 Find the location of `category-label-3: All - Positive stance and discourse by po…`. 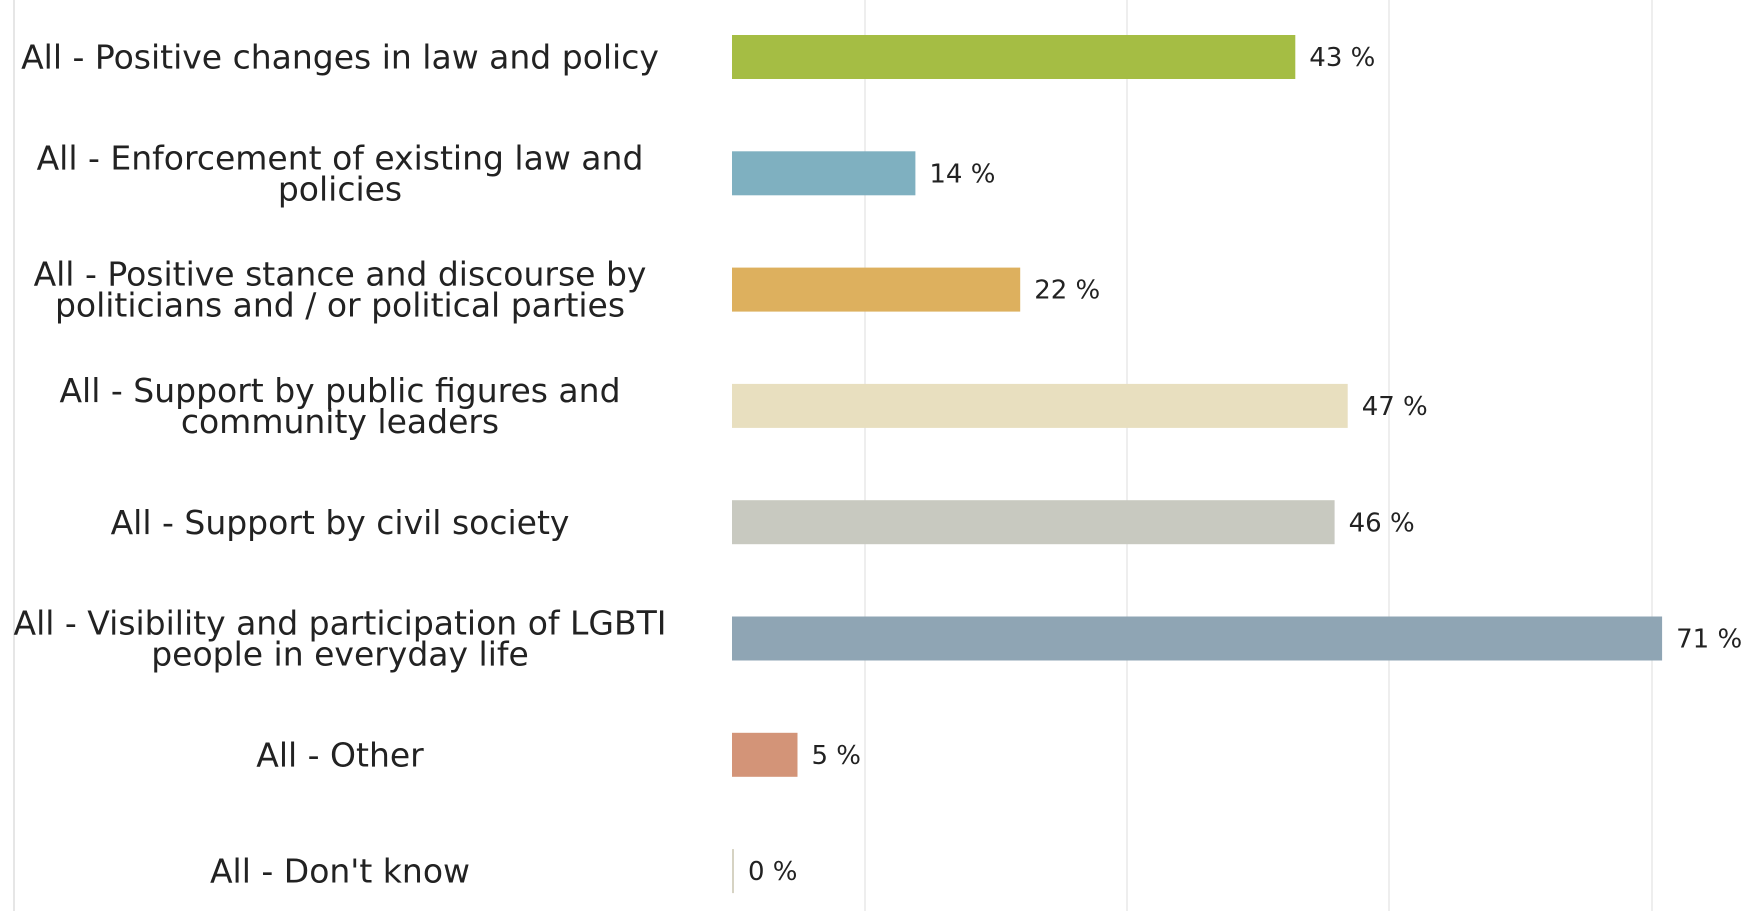

category-label-3: All - Positive stance and discourse by po… is located at coordinates (340, 290).